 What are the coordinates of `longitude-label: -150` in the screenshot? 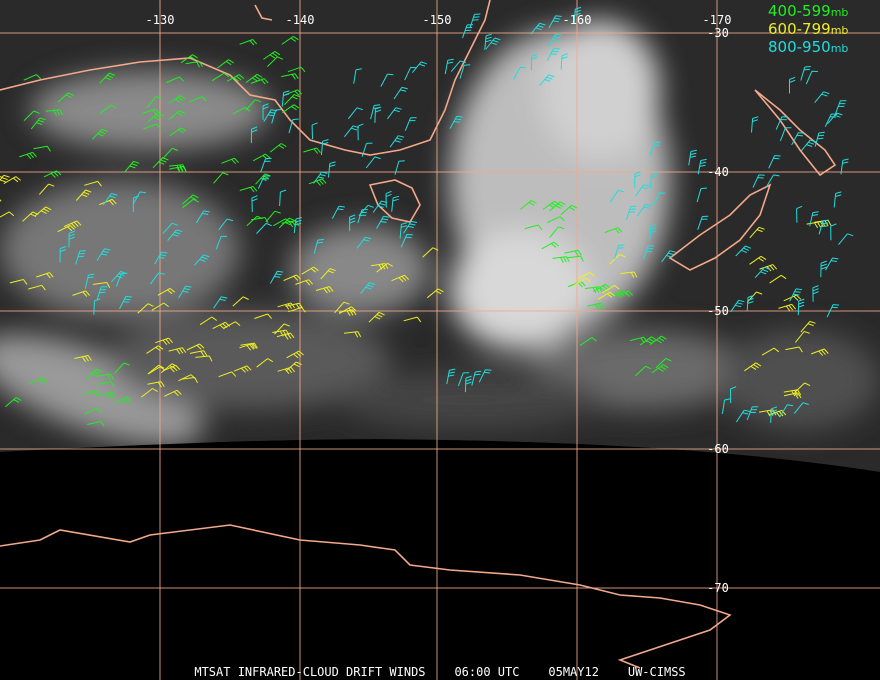 It's located at (437, 20).